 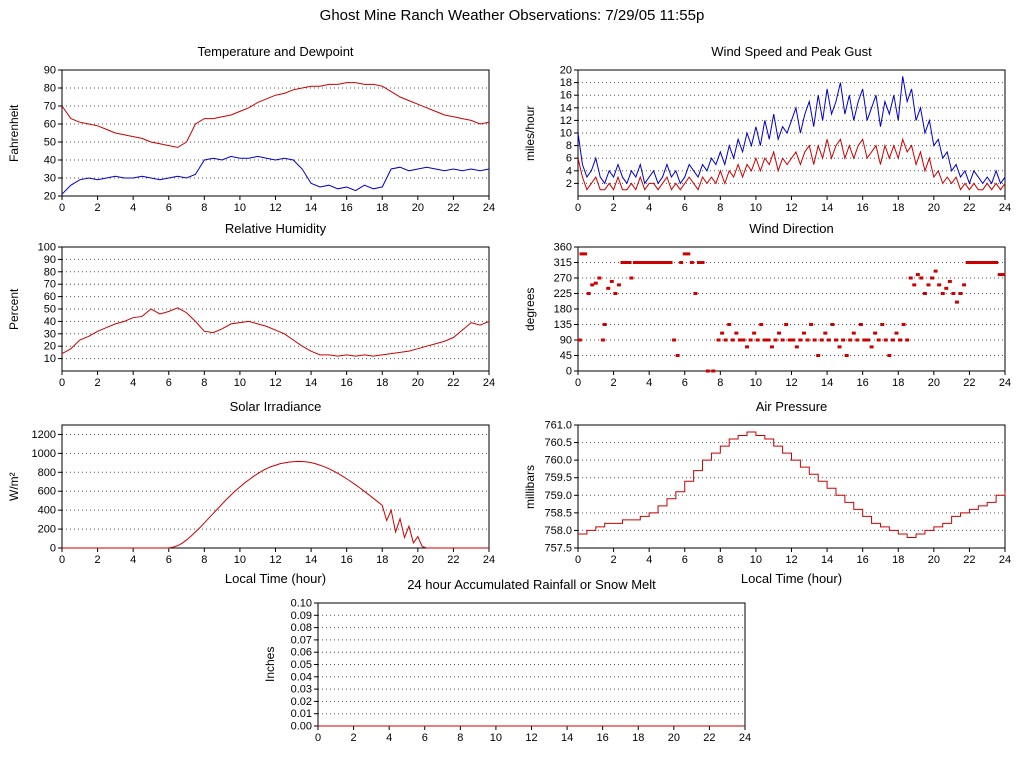 What do you see at coordinates (558, 478) in the screenshot?
I see `svg-text: 759.5` at bounding box center [558, 478].